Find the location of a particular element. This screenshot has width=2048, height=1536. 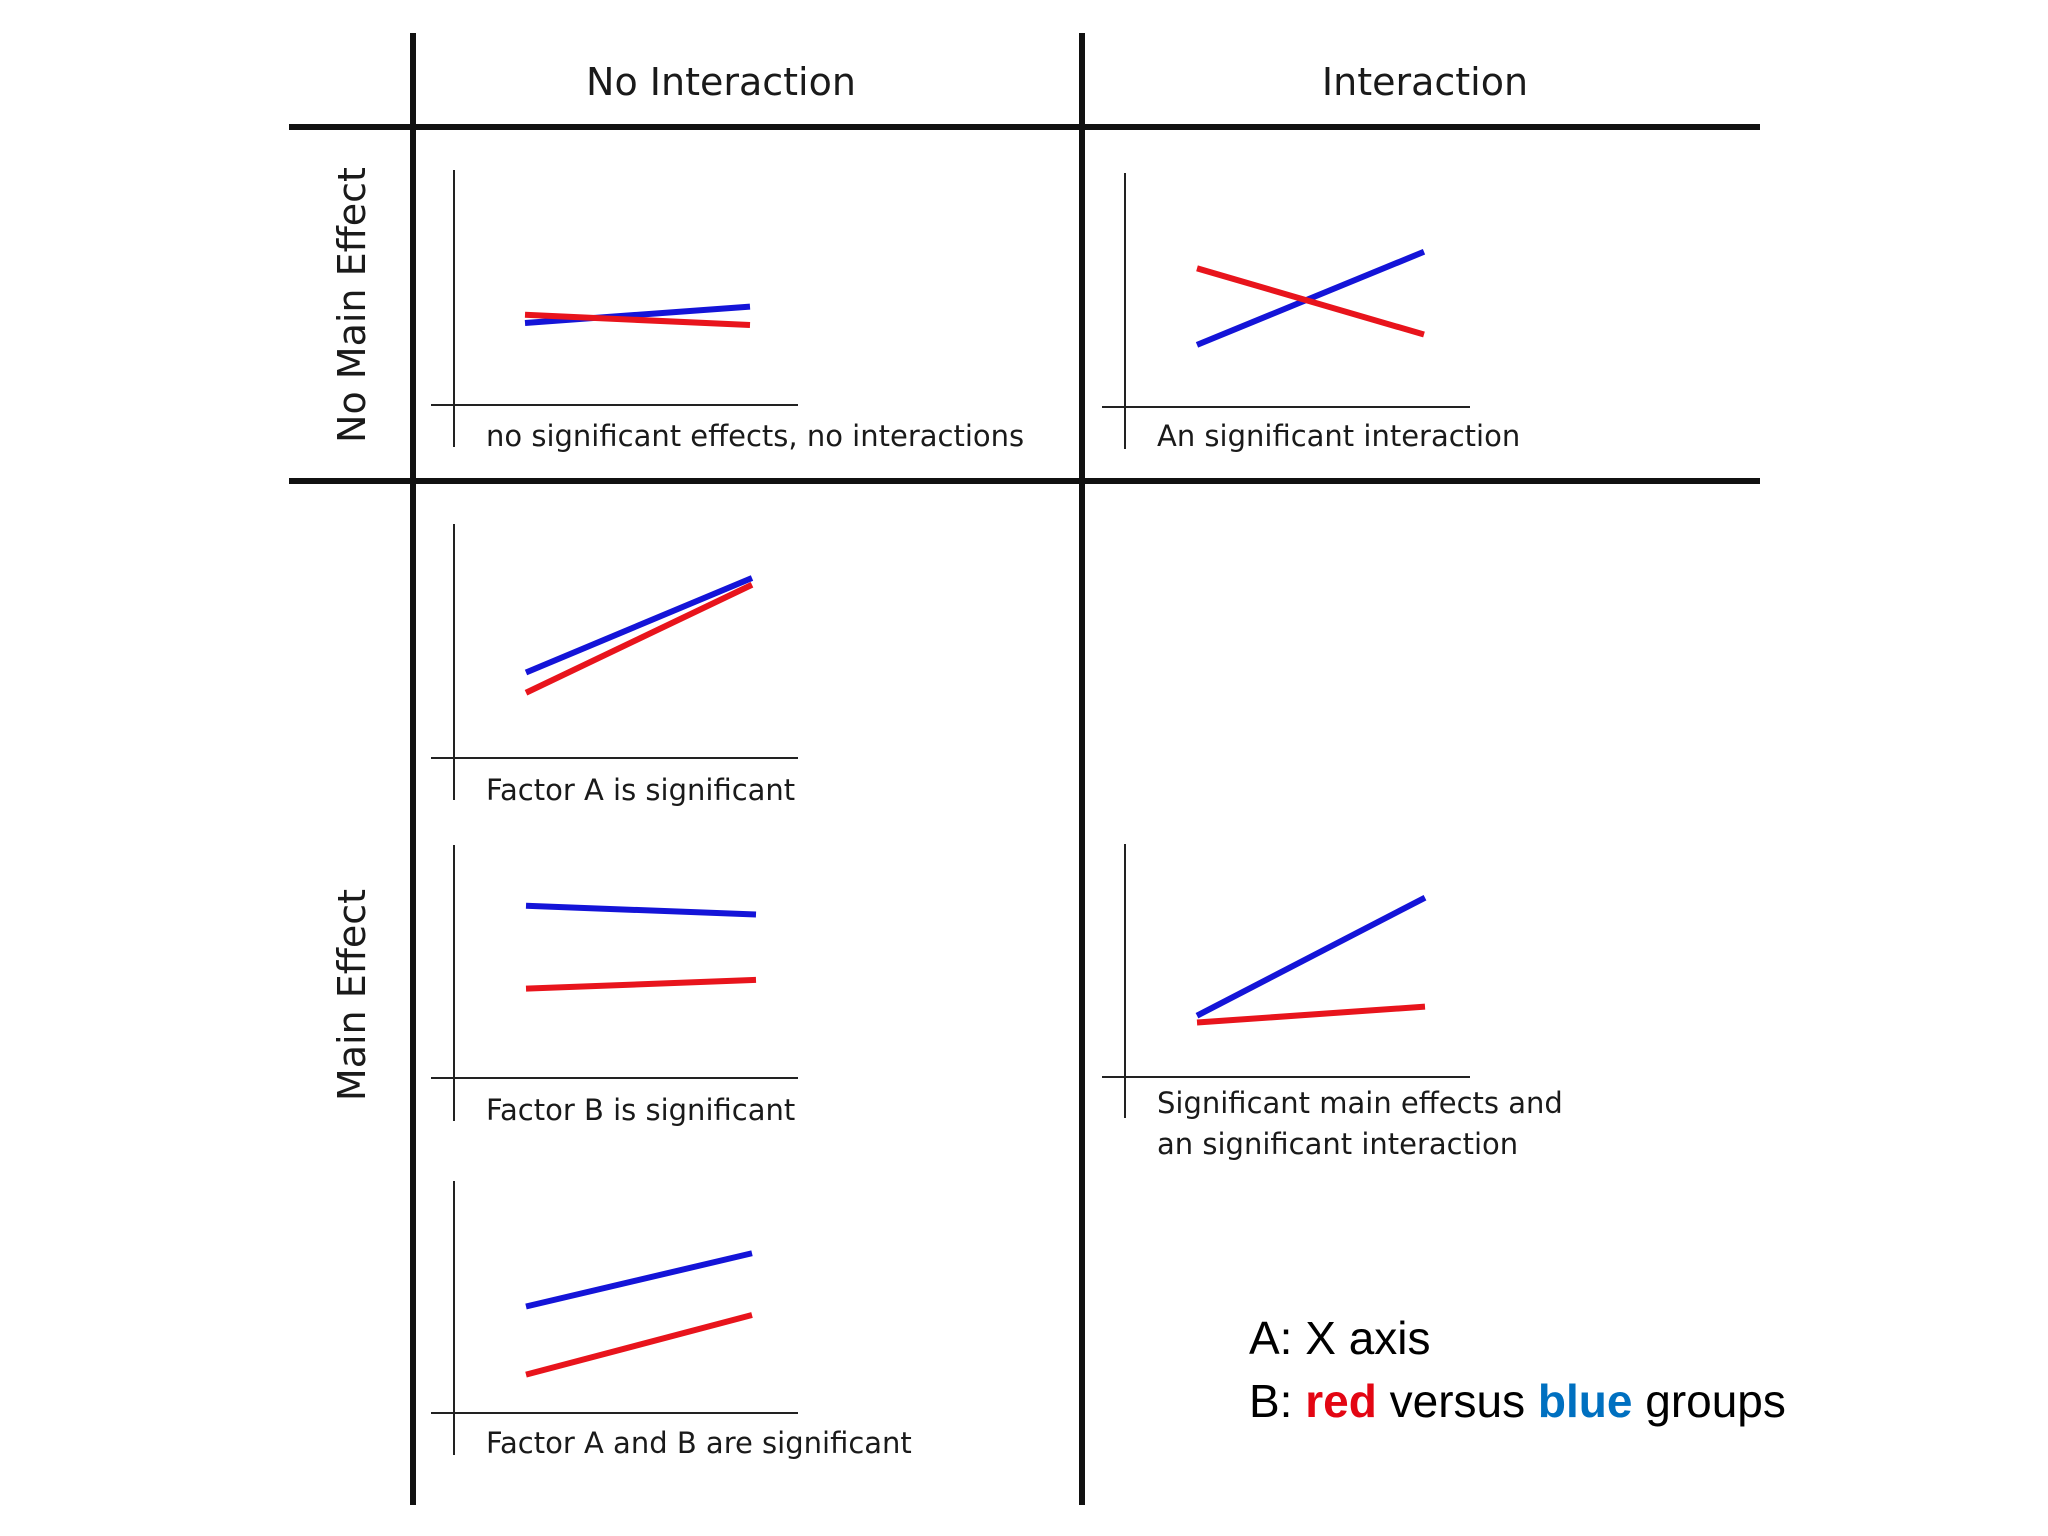

chart-caption: An significant interaction is located at coordinates (1338, 436).